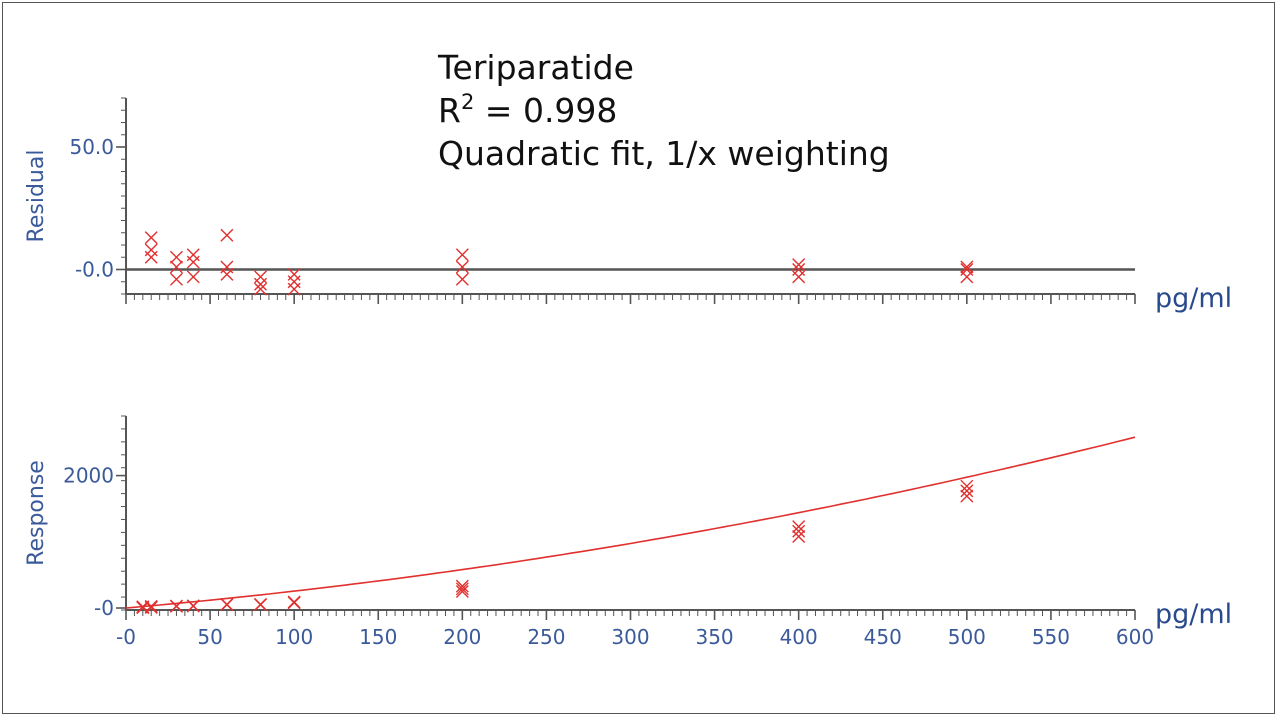 The width and height of the screenshot is (1280, 719). Describe the element at coordinates (1051, 637) in the screenshot. I see `x-tick-label: 550` at that location.